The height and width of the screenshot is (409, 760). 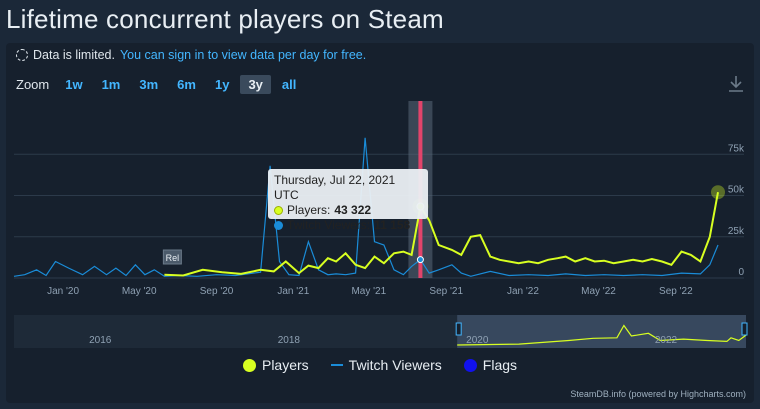 I want to click on zoom-button-1w: 1w, so click(x=74, y=84).